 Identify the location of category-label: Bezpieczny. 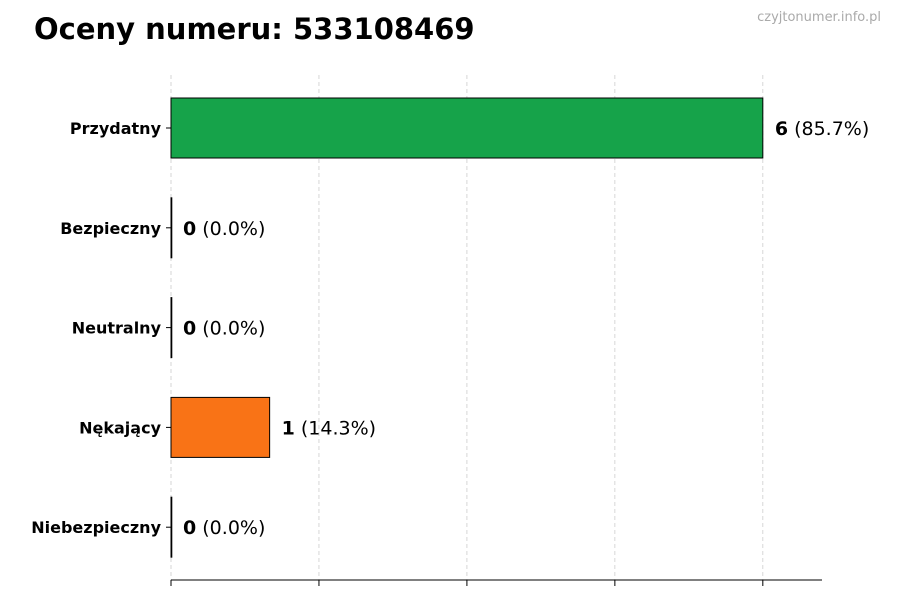
(110, 228).